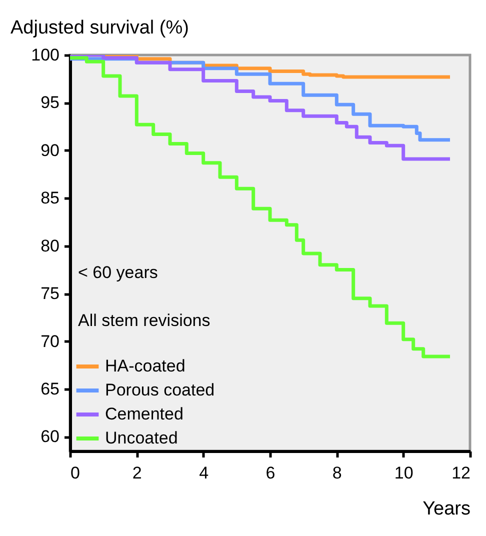 This screenshot has height=536, width=486. Describe the element at coordinates (461, 473) in the screenshot. I see `x-tick-label: 12` at that location.